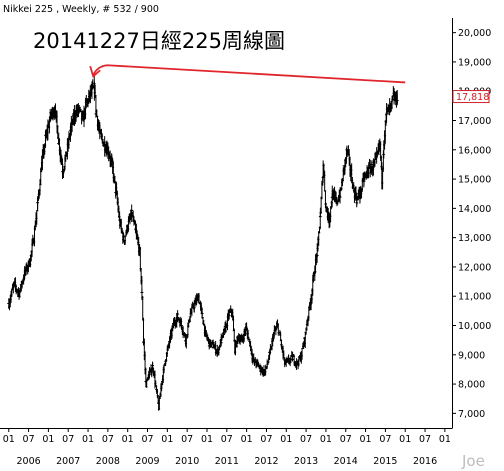 The height and width of the screenshot is (471, 504). I want to click on annotation-arrow-line, so click(249, 74).